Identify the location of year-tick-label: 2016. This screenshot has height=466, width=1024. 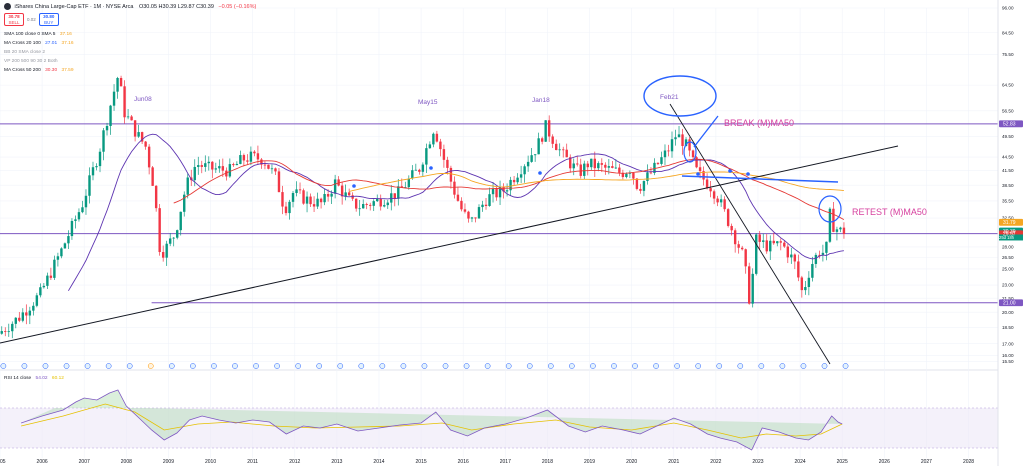
(463, 462).